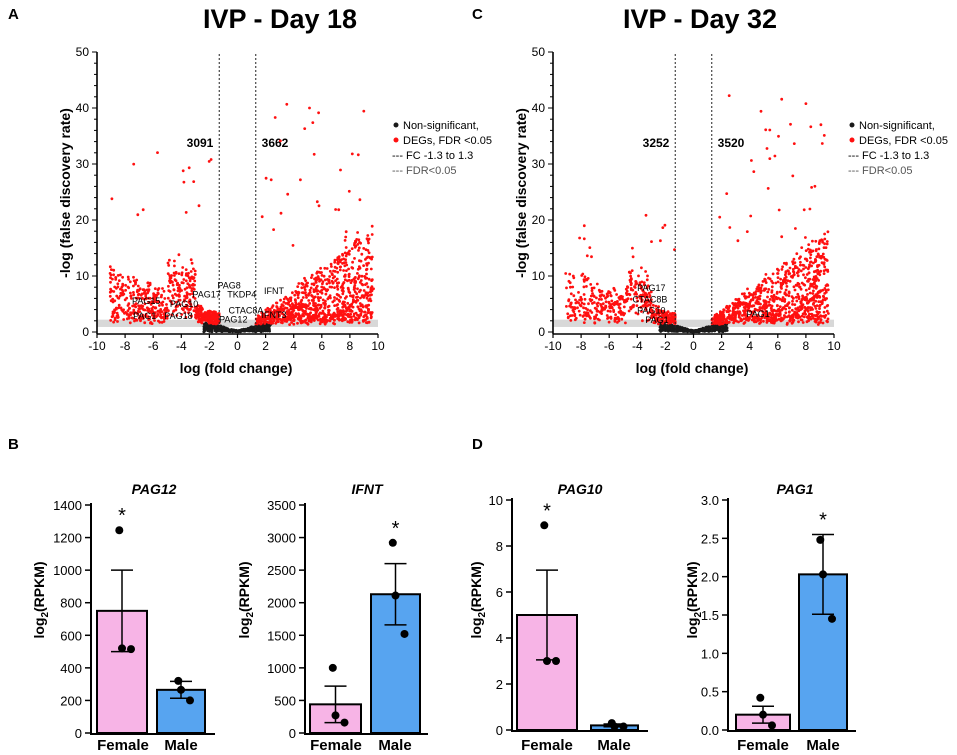  What do you see at coordinates (478, 599) in the screenshot?
I see `y-axis-title: log2(RPKM)` at bounding box center [478, 599].